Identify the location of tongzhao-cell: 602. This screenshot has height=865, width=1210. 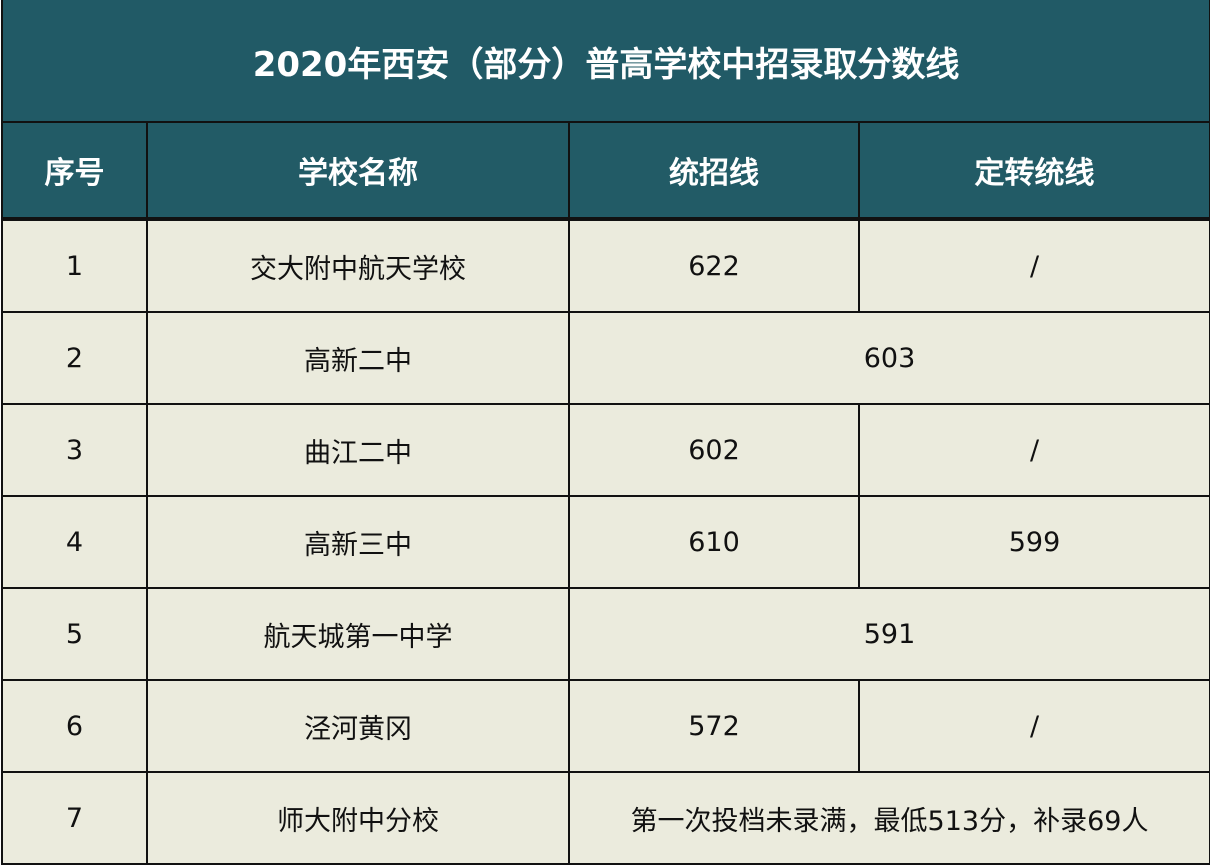
(714, 450).